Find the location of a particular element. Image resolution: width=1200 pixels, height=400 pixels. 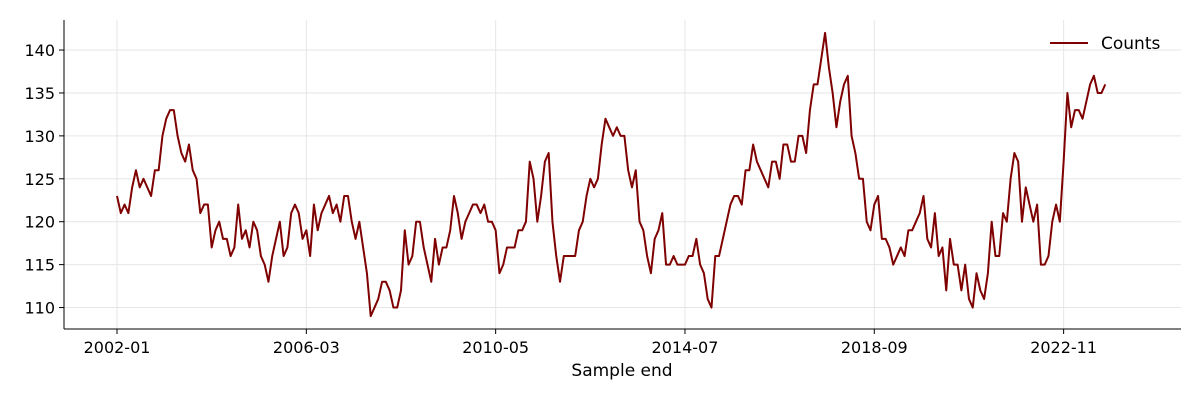

y-tick-label: 130 is located at coordinates (39, 136).